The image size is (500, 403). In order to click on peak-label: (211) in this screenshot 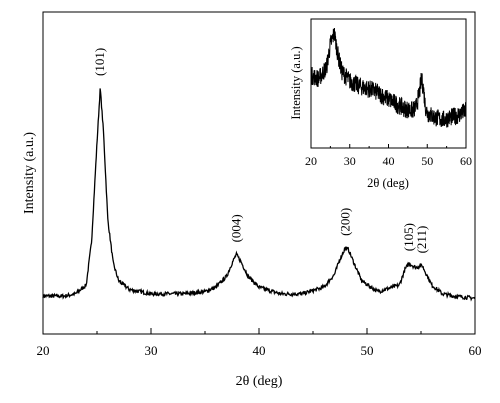, I will do `click(421, 240)`.